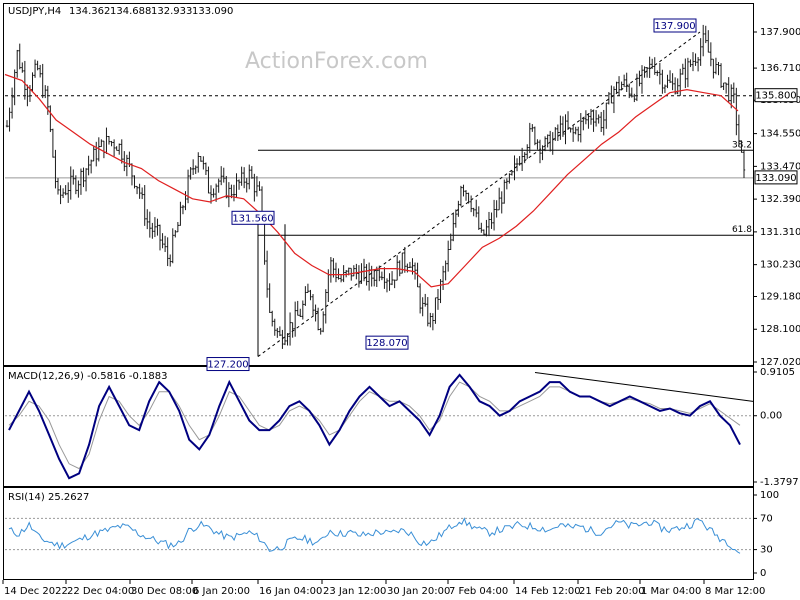 The image size is (800, 600). I want to click on price-annotation: 127.200, so click(228, 364).